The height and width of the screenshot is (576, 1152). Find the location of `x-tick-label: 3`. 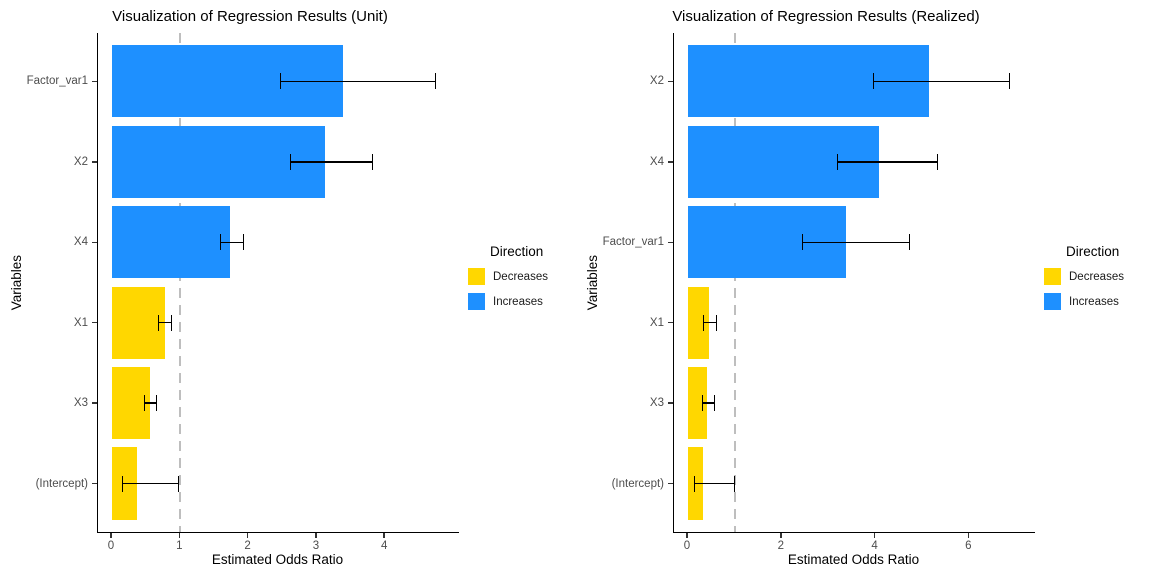

x-tick-label: 3 is located at coordinates (316, 546).